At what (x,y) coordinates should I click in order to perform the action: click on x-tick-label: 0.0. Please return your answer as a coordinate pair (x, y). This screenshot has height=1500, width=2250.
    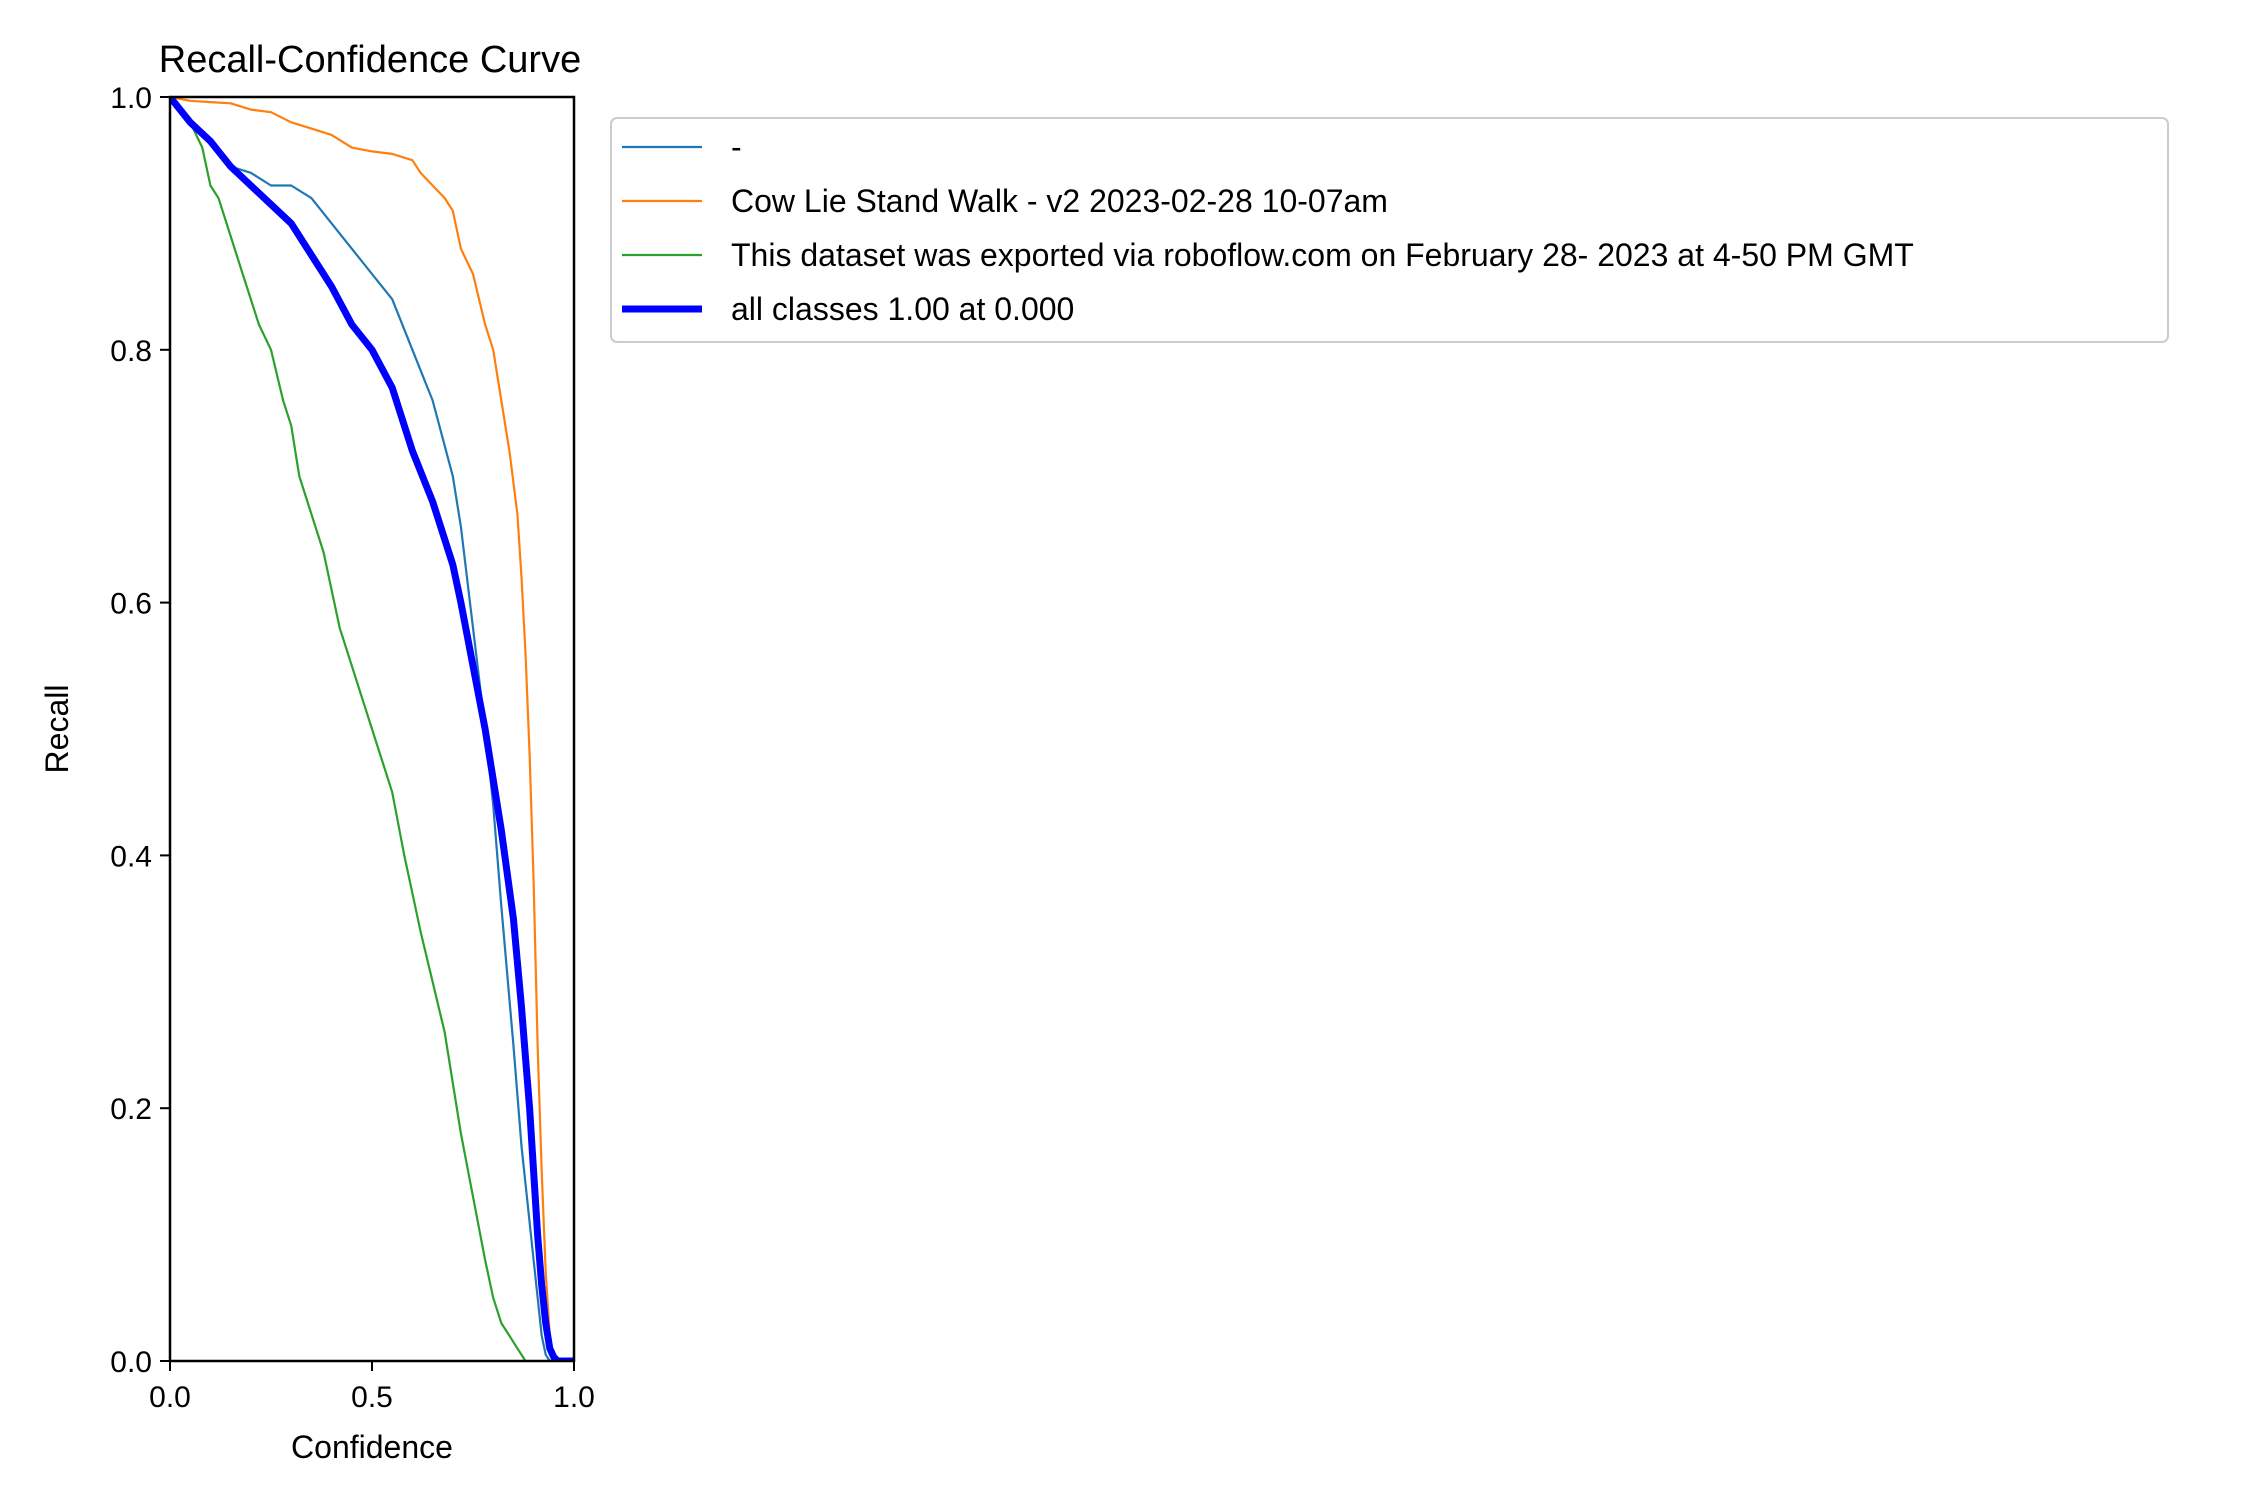
    Looking at the image, I should click on (170, 1397).